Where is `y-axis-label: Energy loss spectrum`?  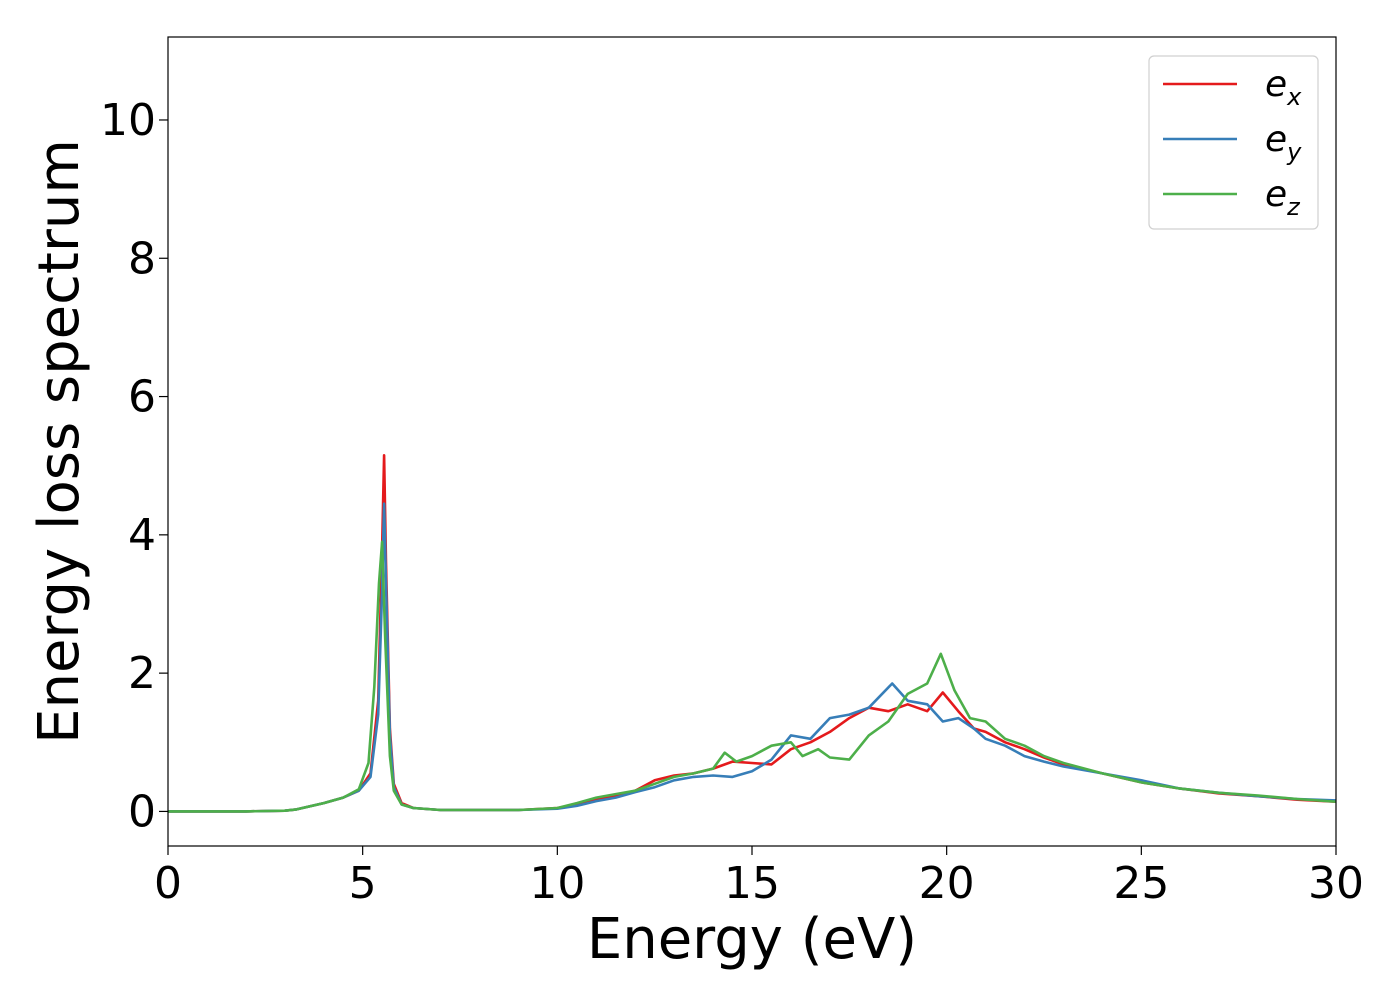
y-axis-label: Energy loss spectrum is located at coordinates (59, 441).